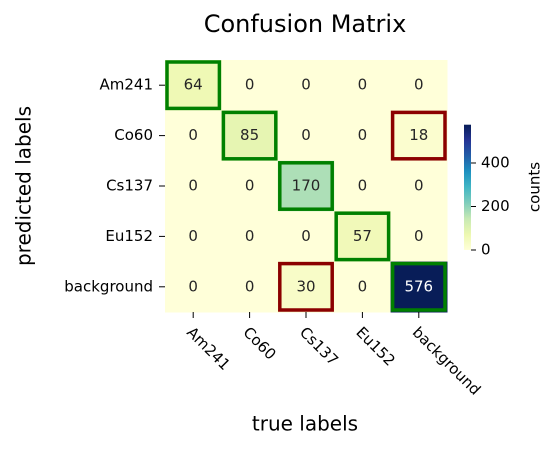  What do you see at coordinates (467, 187) in the screenshot?
I see `colorbar` at bounding box center [467, 187].